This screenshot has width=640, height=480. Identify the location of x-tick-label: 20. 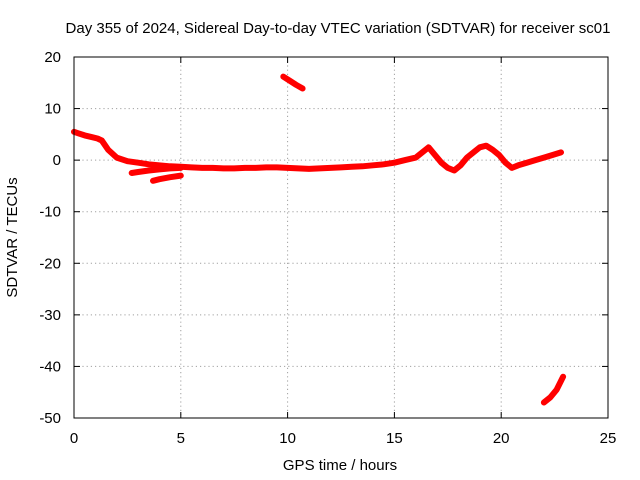
(501, 438).